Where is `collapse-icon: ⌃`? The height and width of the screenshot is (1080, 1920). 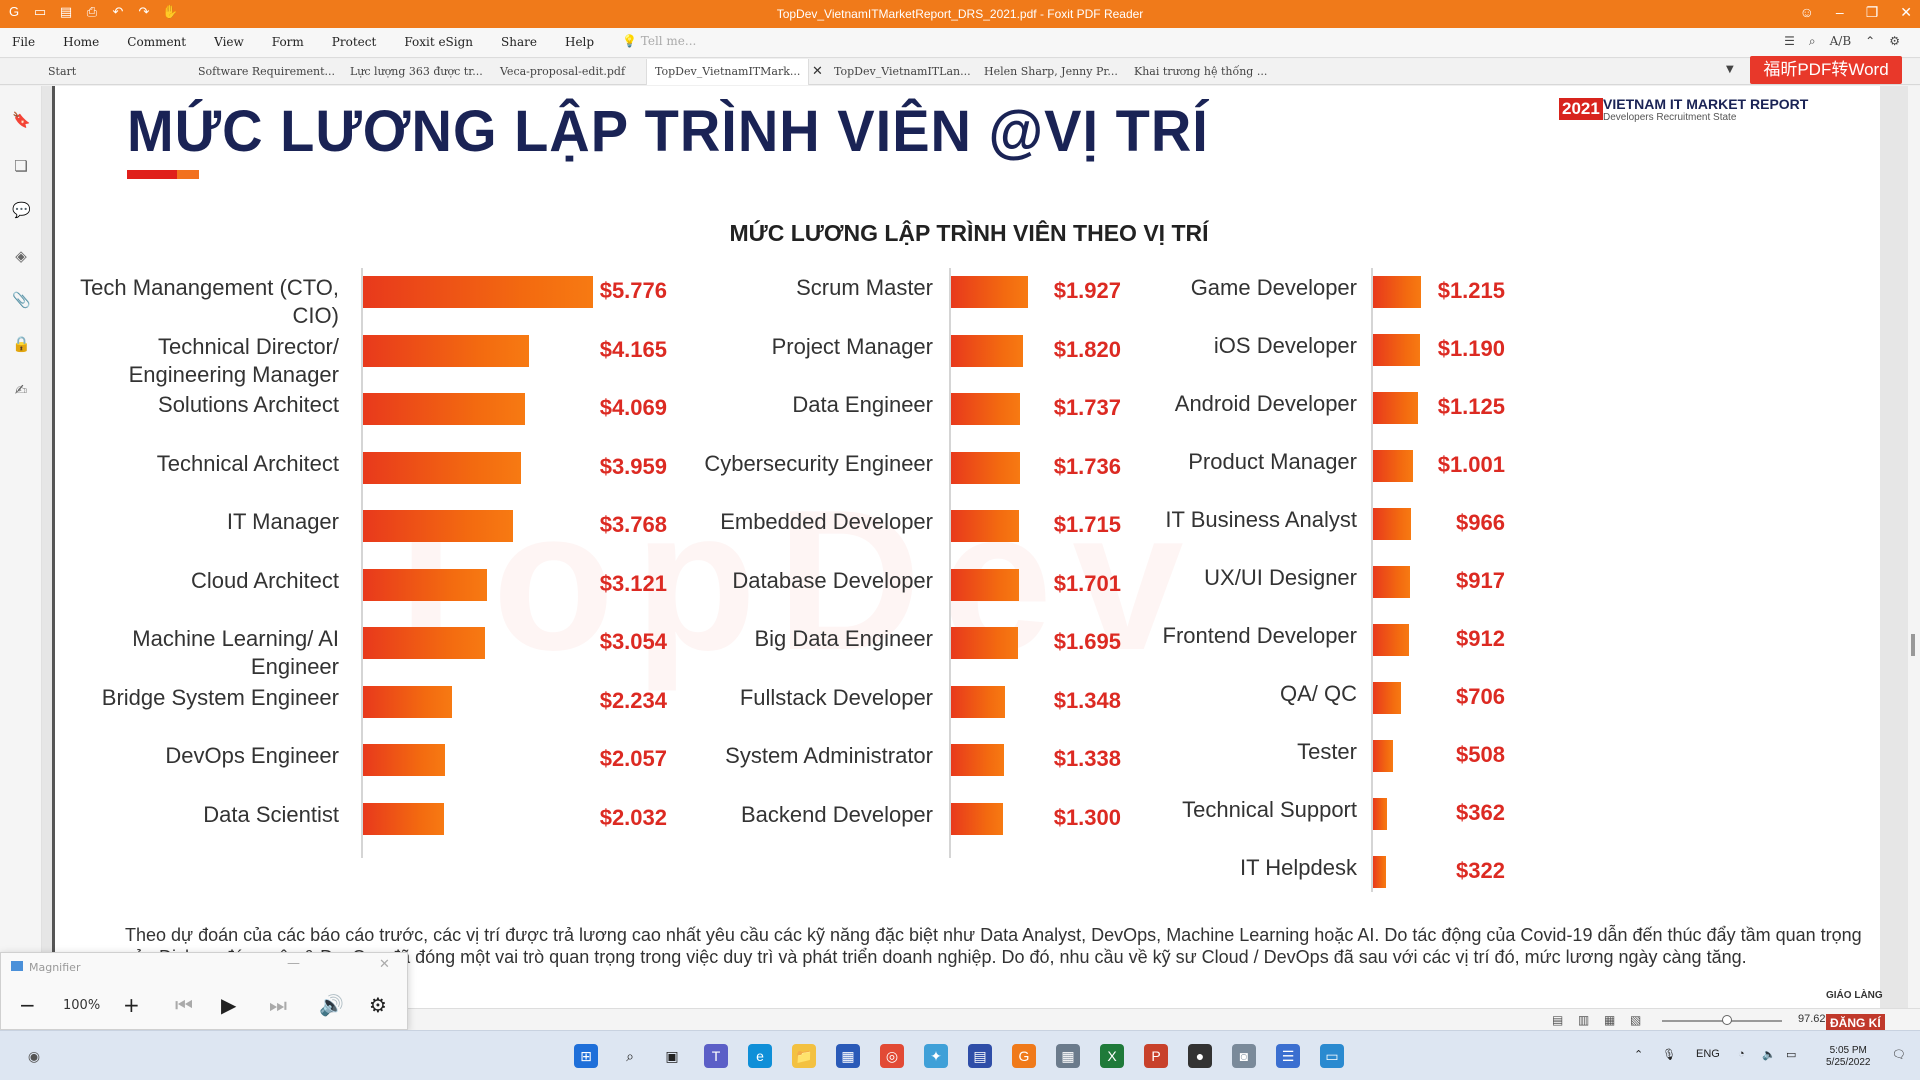 collapse-icon: ⌃ is located at coordinates (1870, 41).